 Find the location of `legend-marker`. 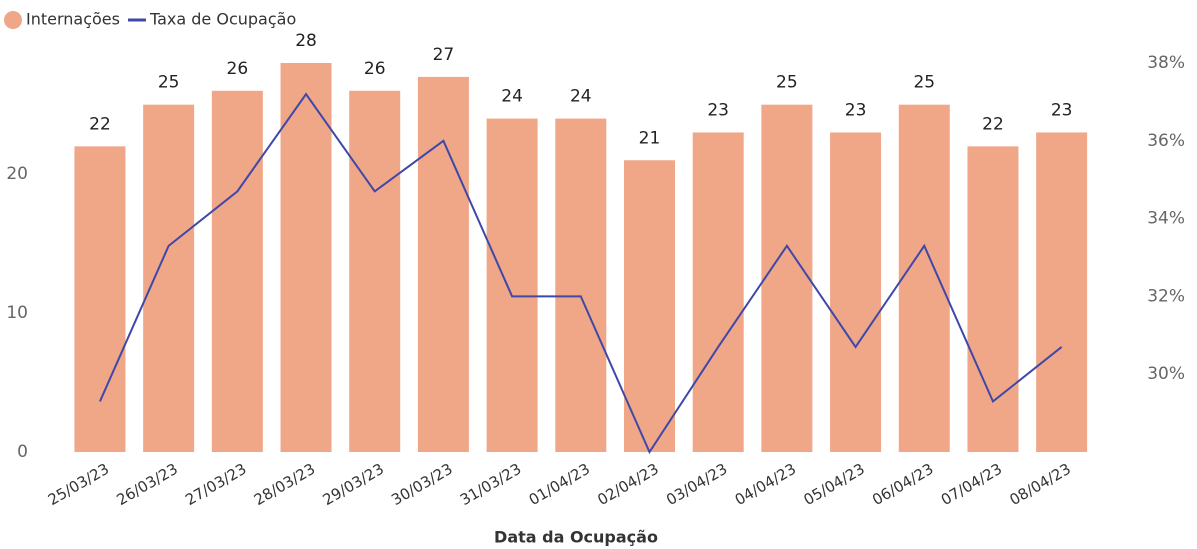

legend-marker is located at coordinates (13, 20).